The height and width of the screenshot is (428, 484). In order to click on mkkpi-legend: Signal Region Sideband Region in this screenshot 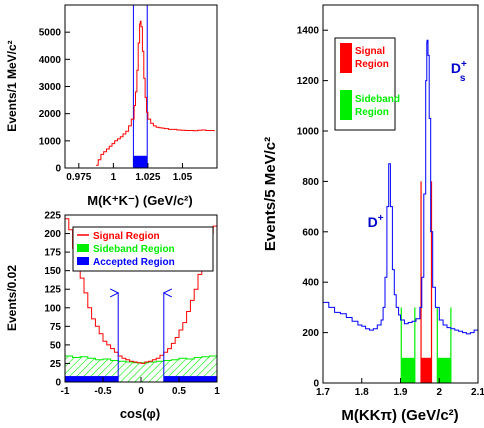, I will do `click(367, 84)`.